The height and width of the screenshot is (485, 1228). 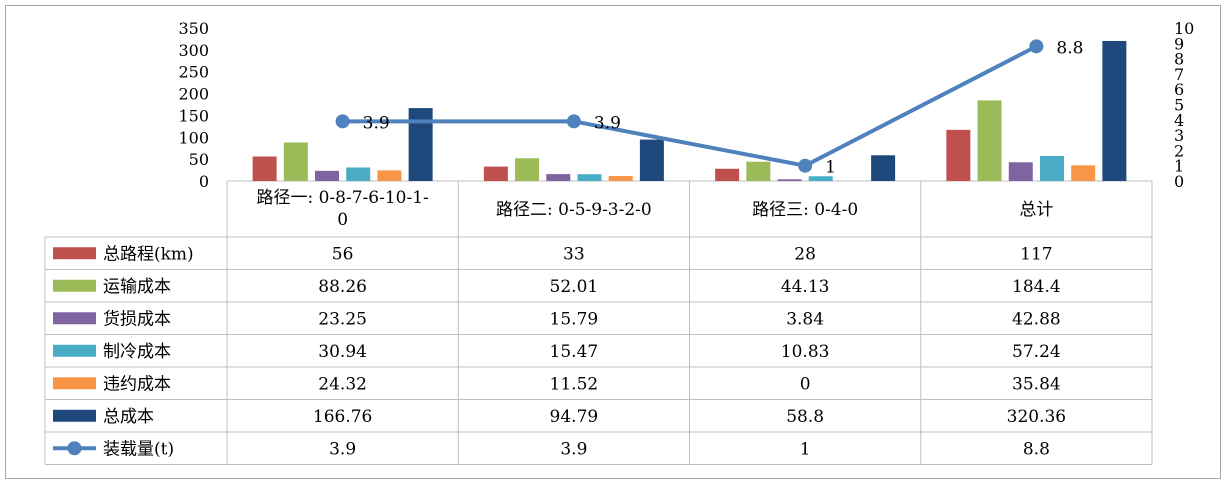 I want to click on left-axis-tick-label: 300, so click(x=193, y=50).